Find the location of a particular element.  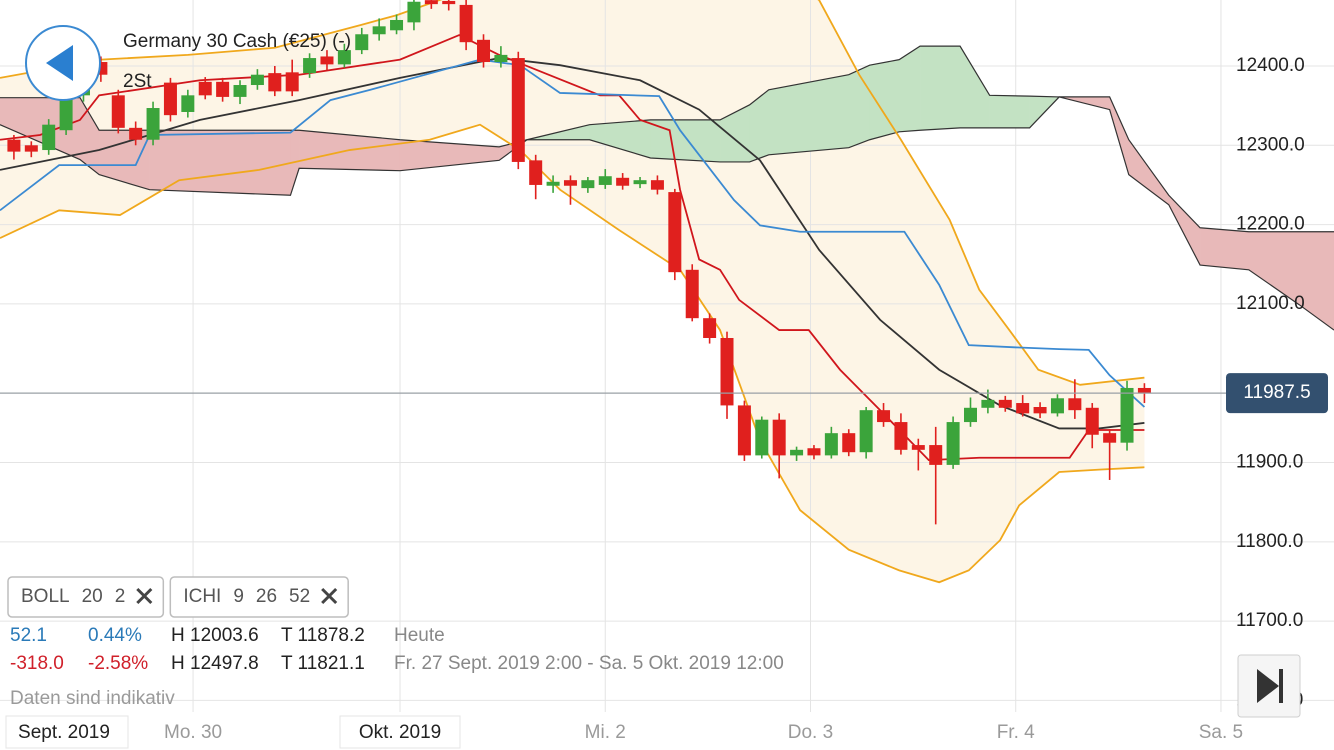

current-price-box is located at coordinates (1277, 393).